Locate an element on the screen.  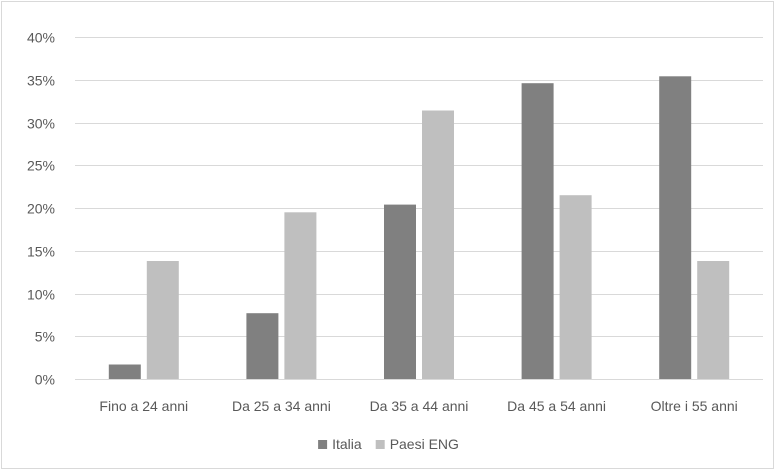
y-tick-label: 20% is located at coordinates (41, 209).